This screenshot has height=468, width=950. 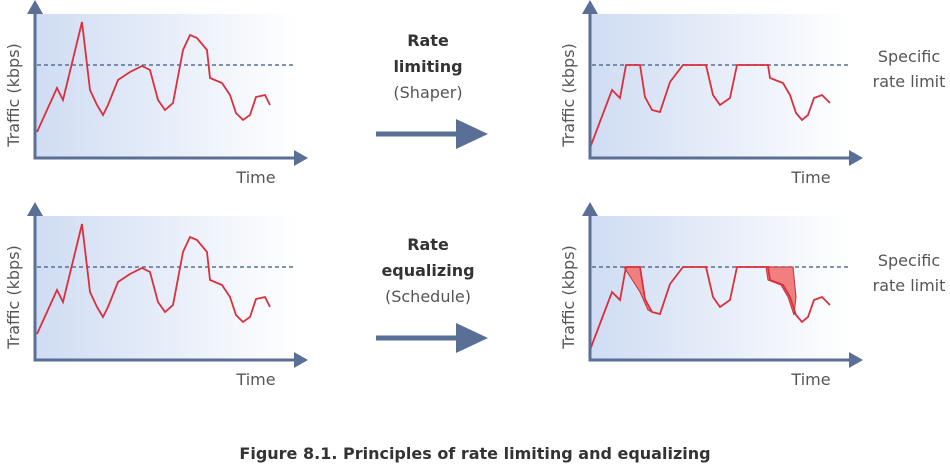 I want to click on arrow-subtitle: (Schedule), so click(x=428, y=296).